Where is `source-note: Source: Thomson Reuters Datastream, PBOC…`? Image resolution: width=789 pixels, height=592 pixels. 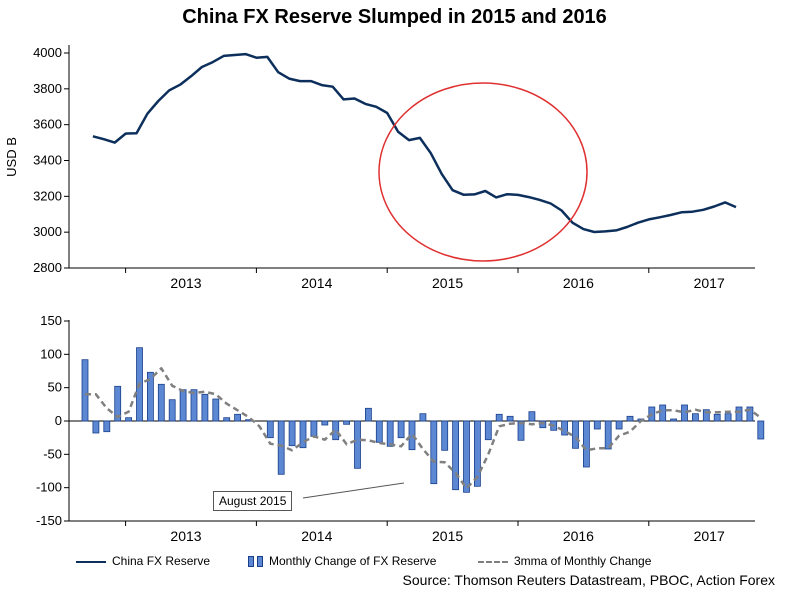 source-note: Source: Thomson Reuters Datastream, PBOC… is located at coordinates (588, 580).